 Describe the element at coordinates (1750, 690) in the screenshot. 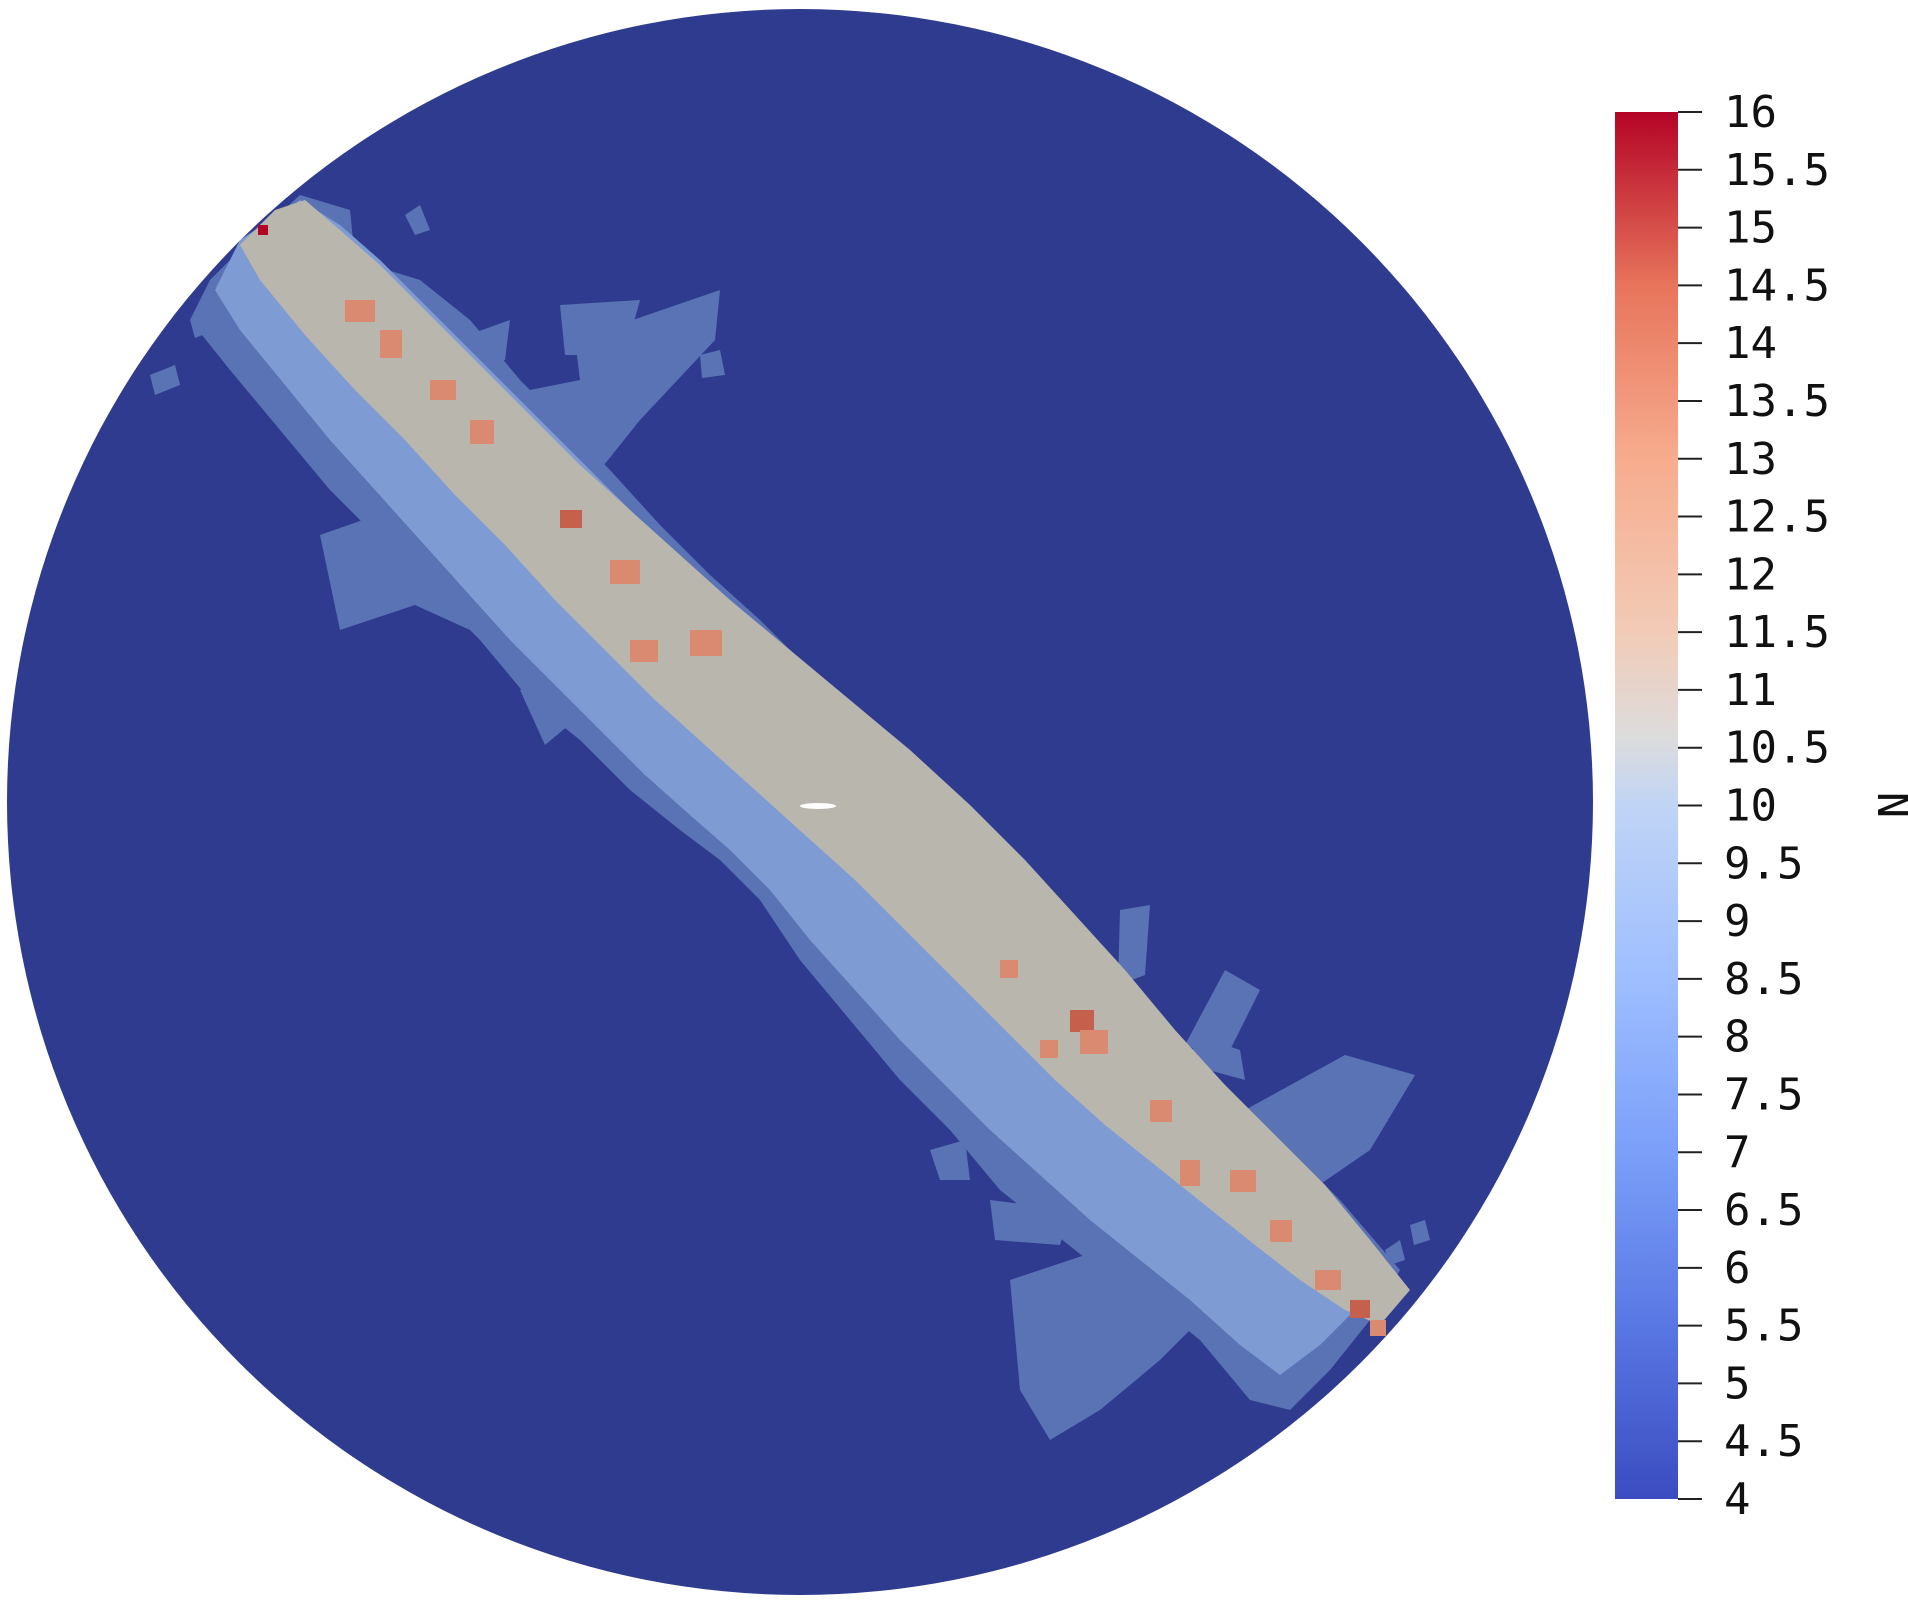

I see `colorbar-tick-label: 11` at that location.